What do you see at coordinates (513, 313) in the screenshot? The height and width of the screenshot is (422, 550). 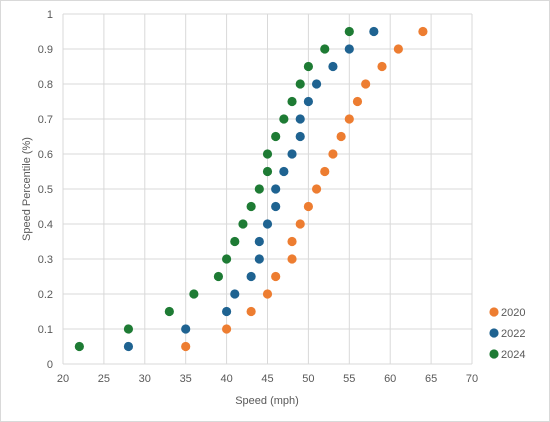 I see `legend-label-2020: 2020` at bounding box center [513, 313].